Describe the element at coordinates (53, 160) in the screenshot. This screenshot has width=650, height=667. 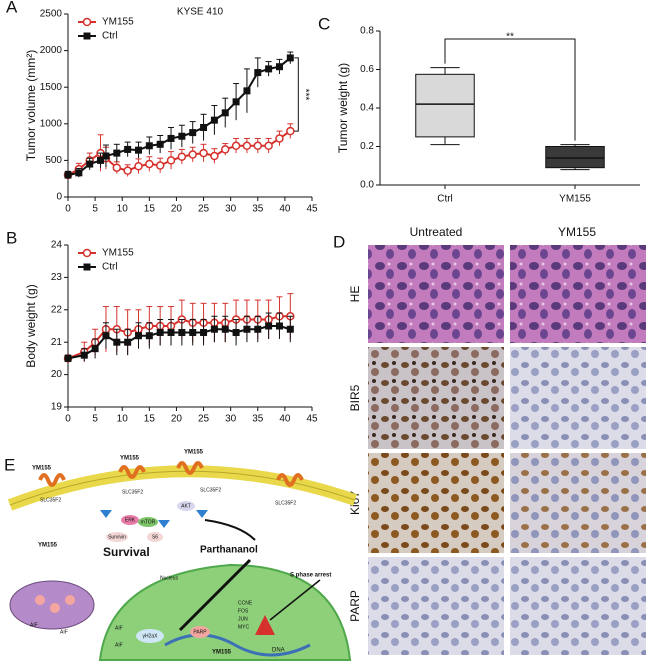
I see `y-tick-label: 500` at that location.